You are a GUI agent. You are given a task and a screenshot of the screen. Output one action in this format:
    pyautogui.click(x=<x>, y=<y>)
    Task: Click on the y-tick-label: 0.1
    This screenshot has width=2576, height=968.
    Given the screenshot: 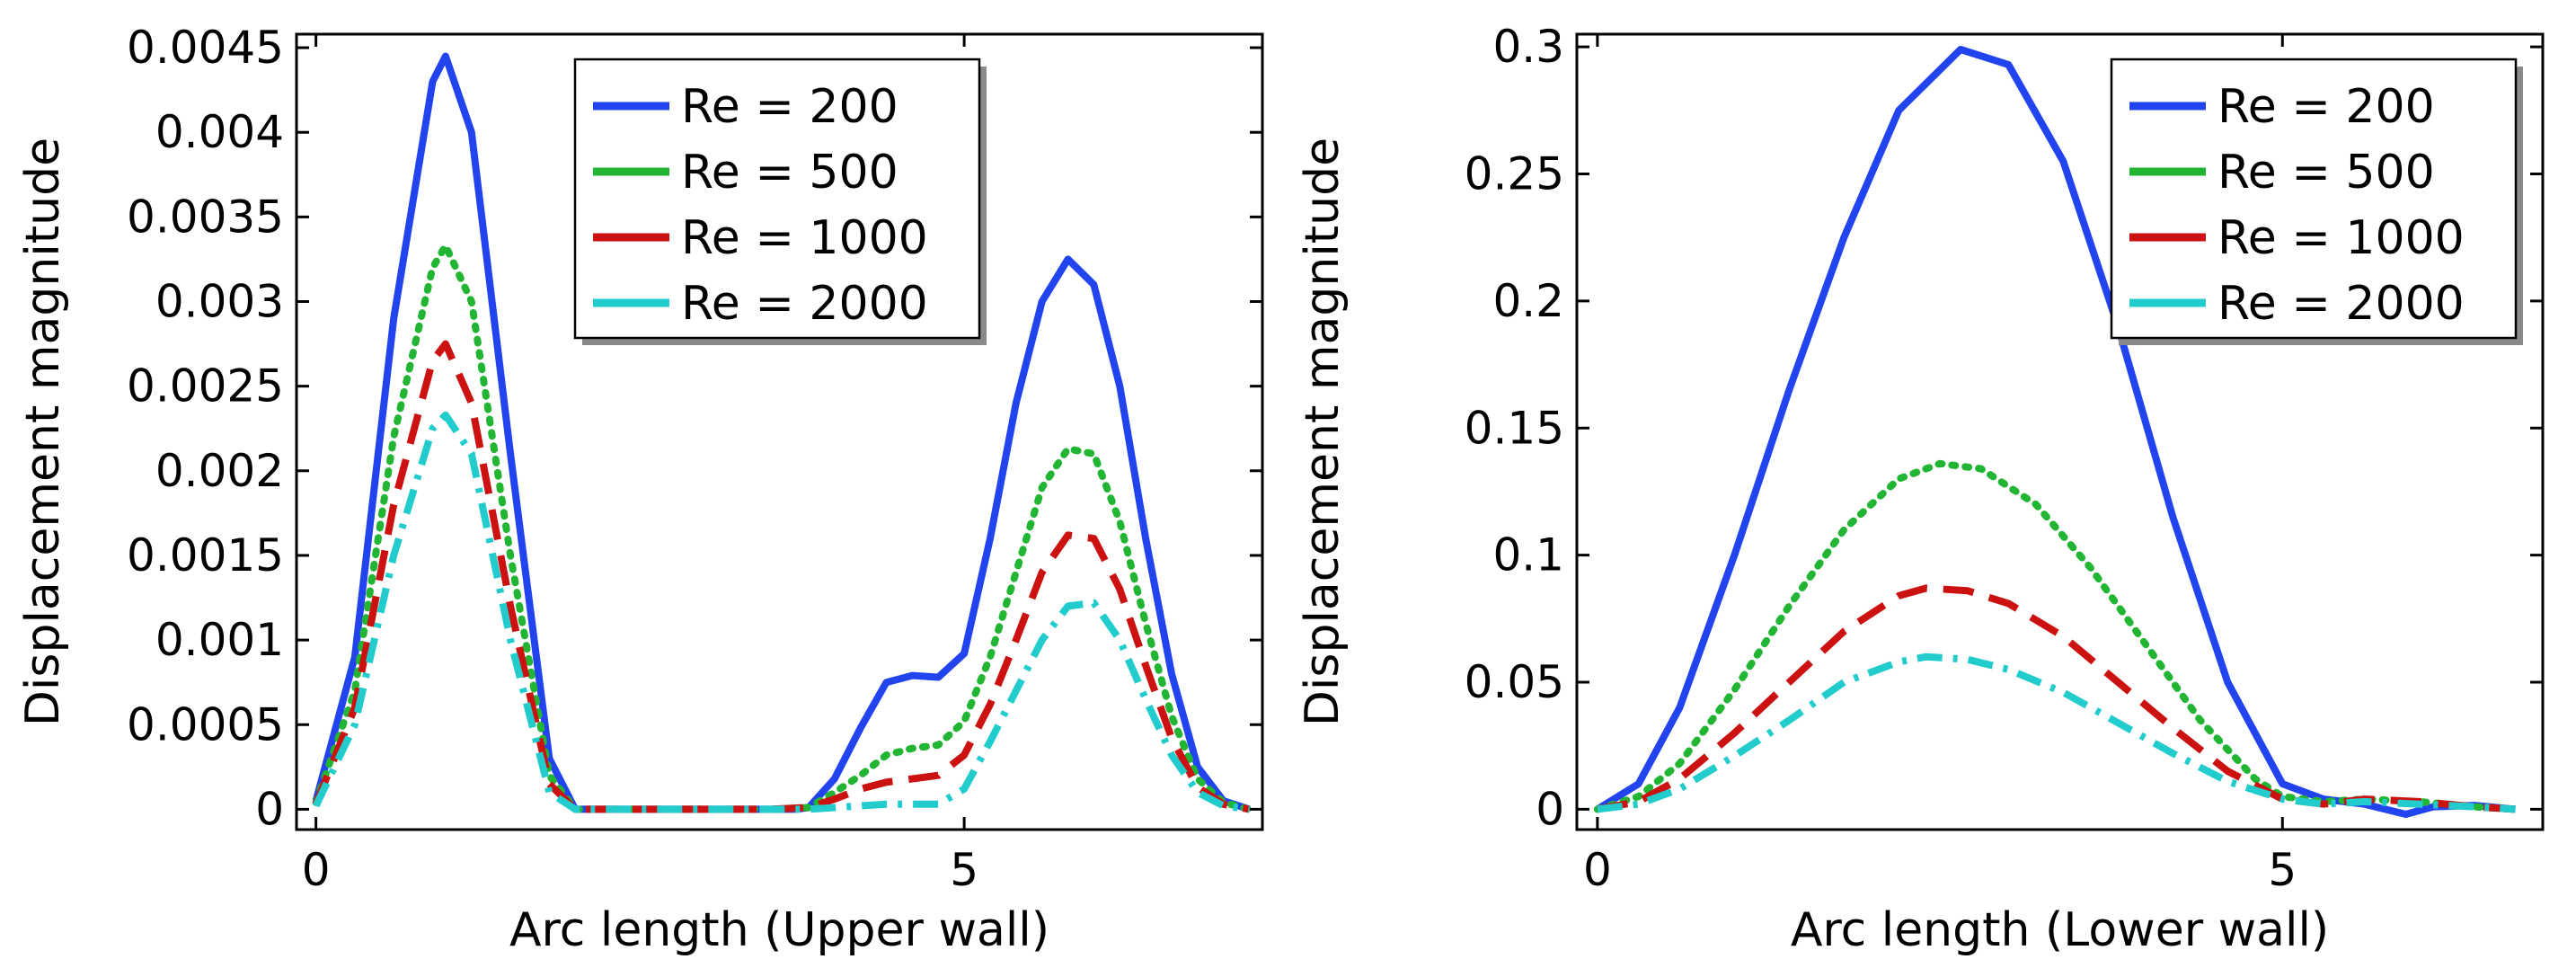 What is the action you would take?
    pyautogui.click(x=1528, y=555)
    